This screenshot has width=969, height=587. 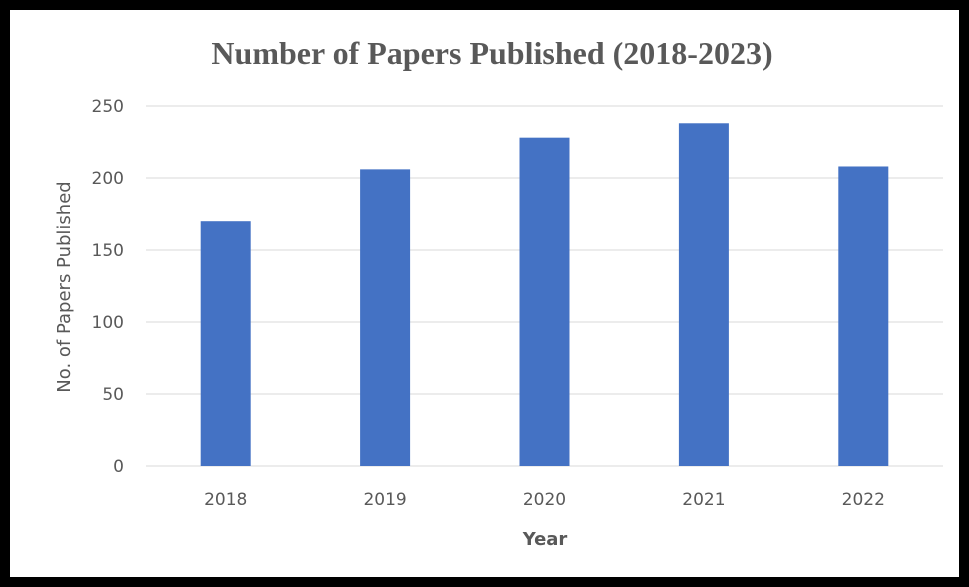 I want to click on x-axis-title: Year, so click(x=545, y=539).